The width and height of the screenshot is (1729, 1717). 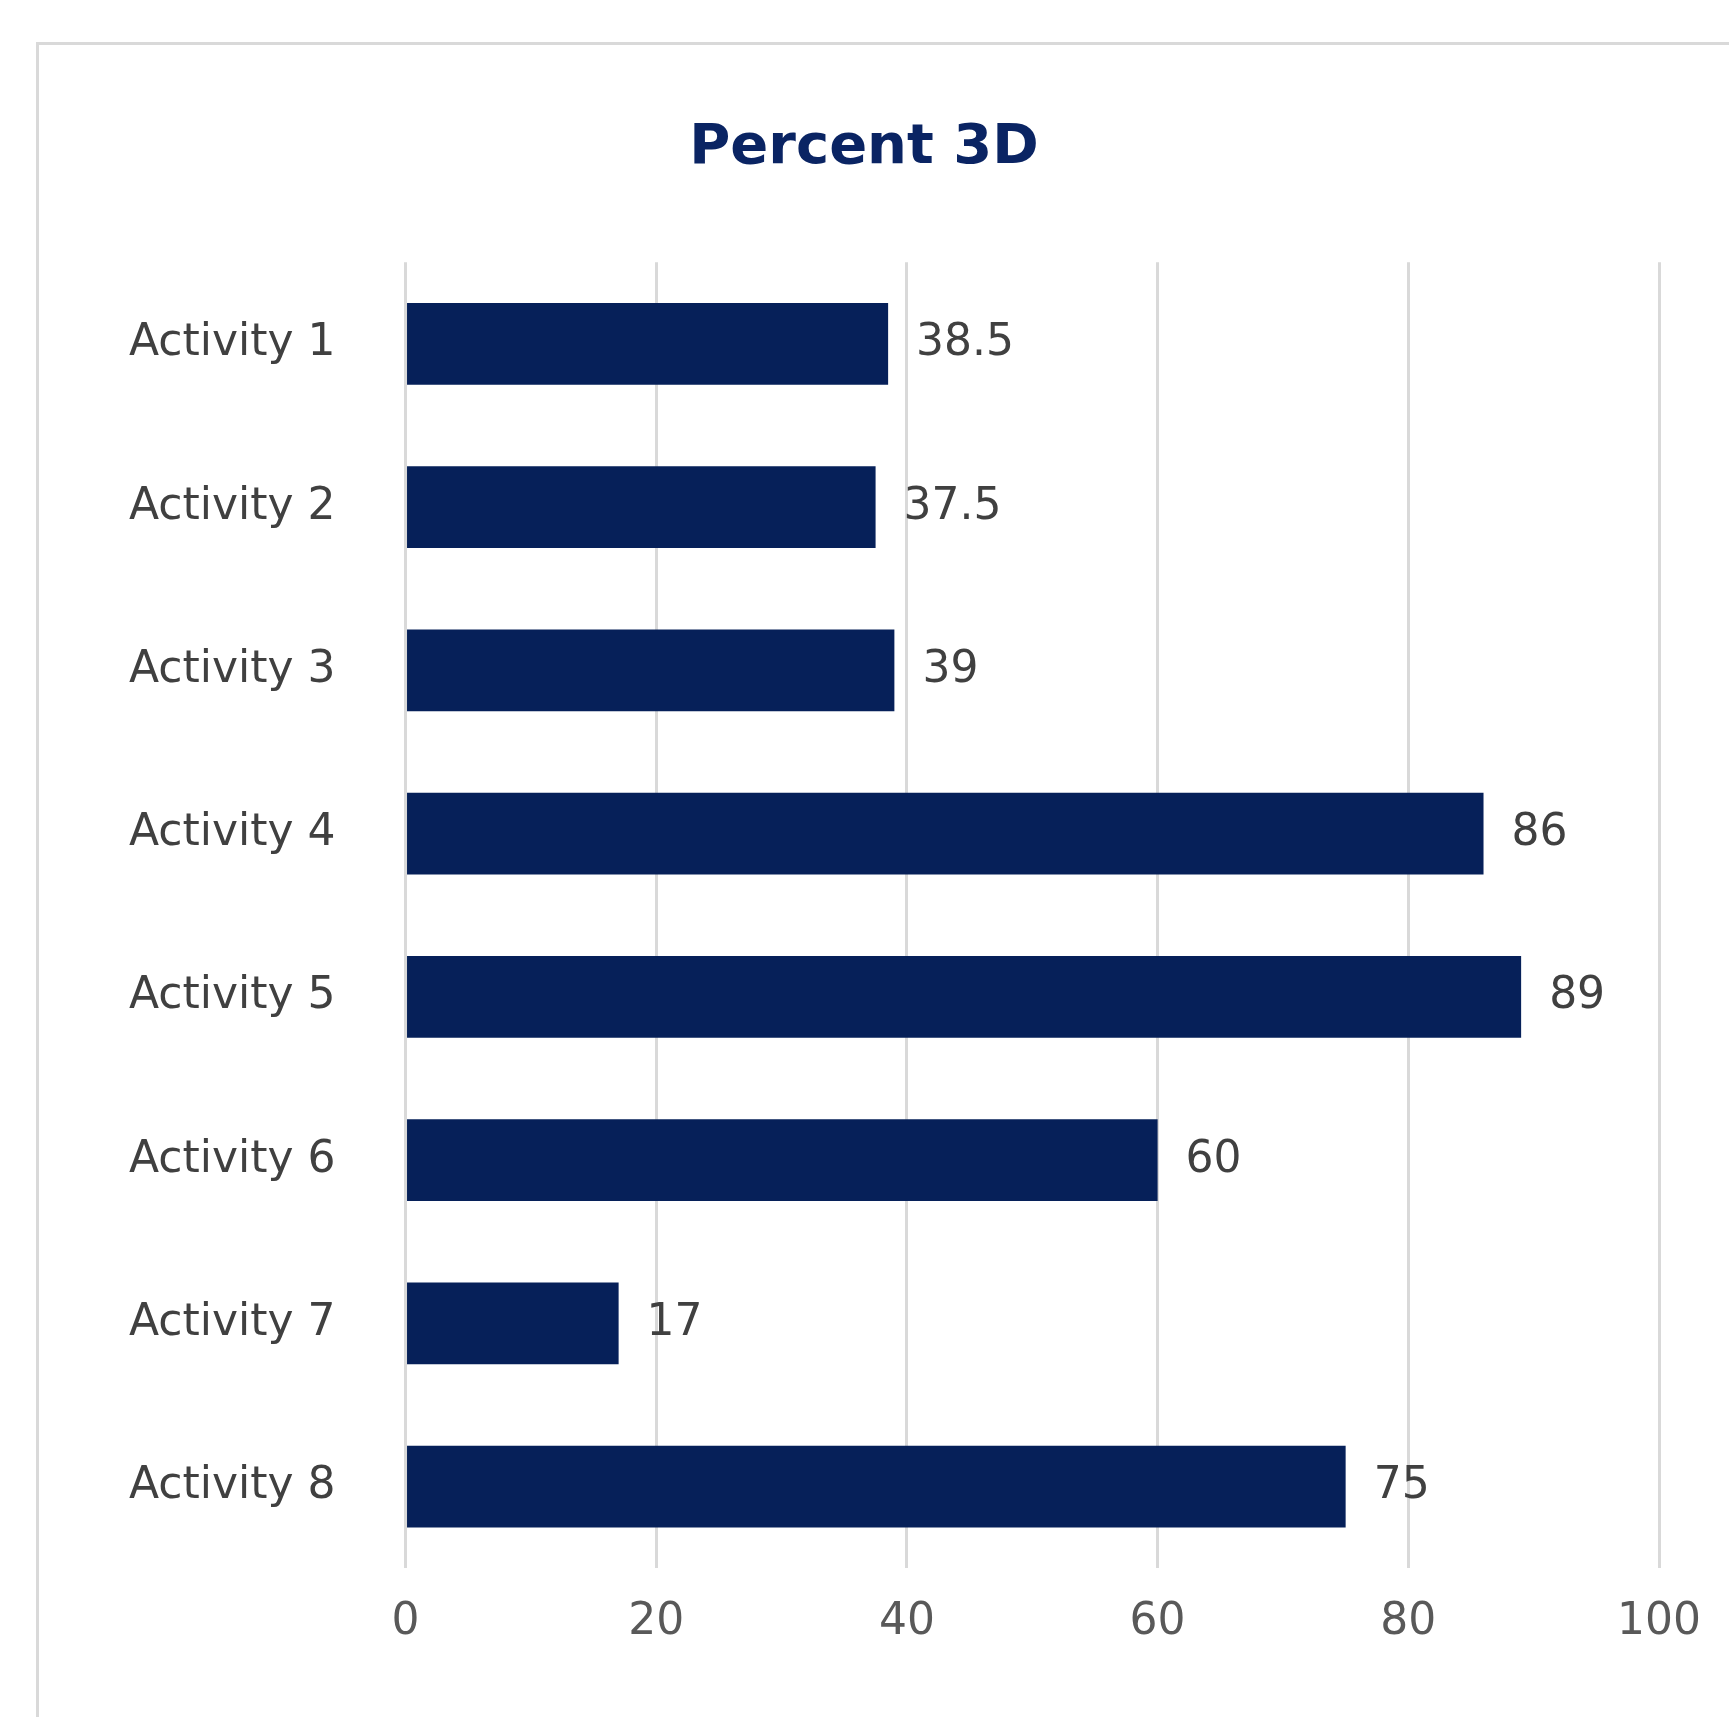 What do you see at coordinates (405, 1619) in the screenshot?
I see `x-tick-label: 0` at bounding box center [405, 1619].